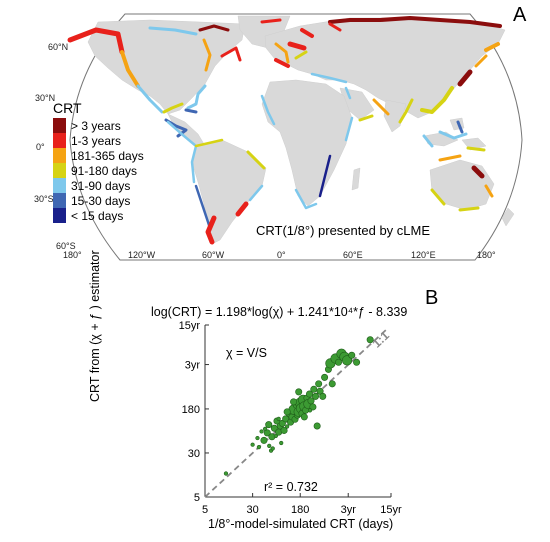  Describe the element at coordinates (72, 255) in the screenshot. I see `lon-label-180w: 180°` at that location.